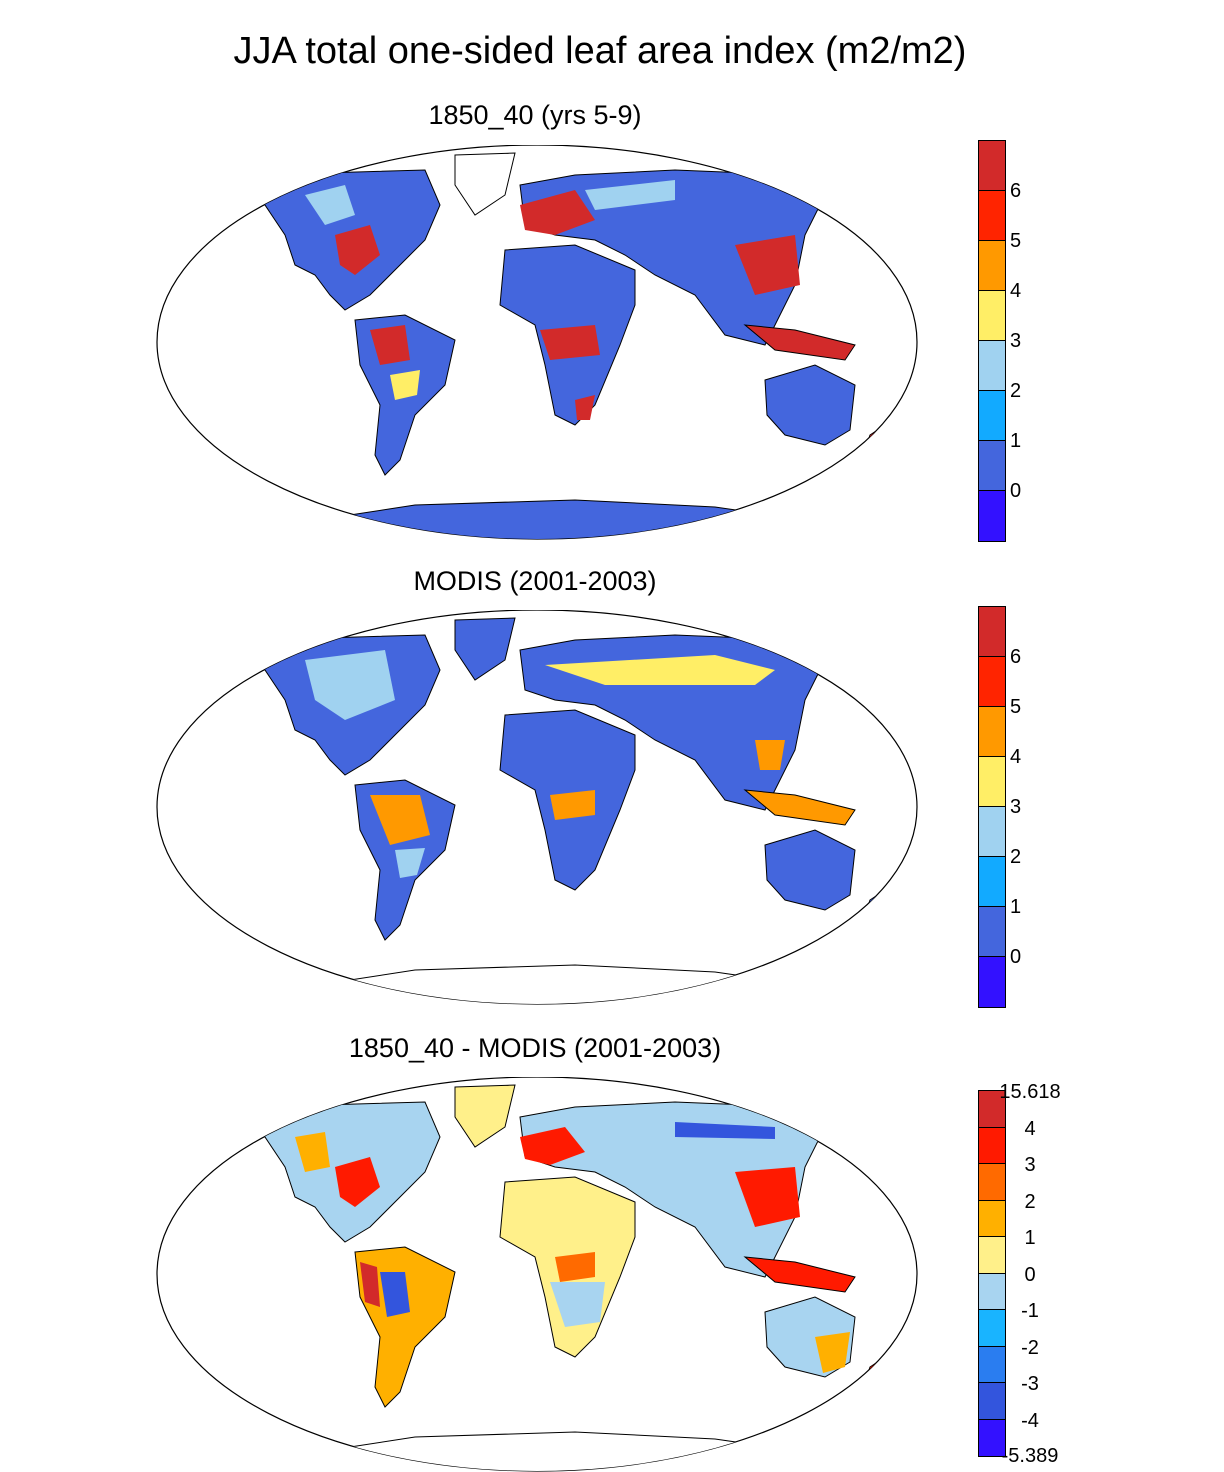 The height and width of the screenshot is (1472, 1224). Describe the element at coordinates (1030, 1384) in the screenshot. I see `tick-label: -3` at that location.